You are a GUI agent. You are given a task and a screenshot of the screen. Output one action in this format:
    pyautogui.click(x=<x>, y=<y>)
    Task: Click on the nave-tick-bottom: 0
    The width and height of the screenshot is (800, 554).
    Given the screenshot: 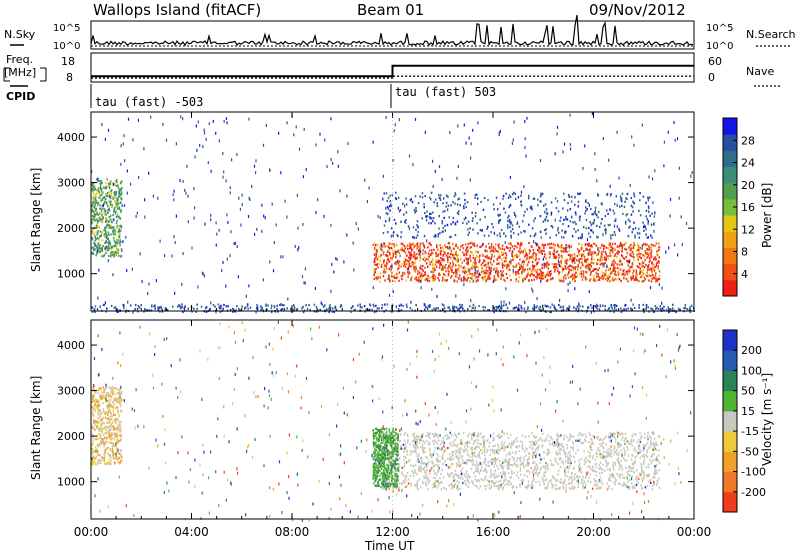 What is the action you would take?
    pyautogui.click(x=711, y=77)
    